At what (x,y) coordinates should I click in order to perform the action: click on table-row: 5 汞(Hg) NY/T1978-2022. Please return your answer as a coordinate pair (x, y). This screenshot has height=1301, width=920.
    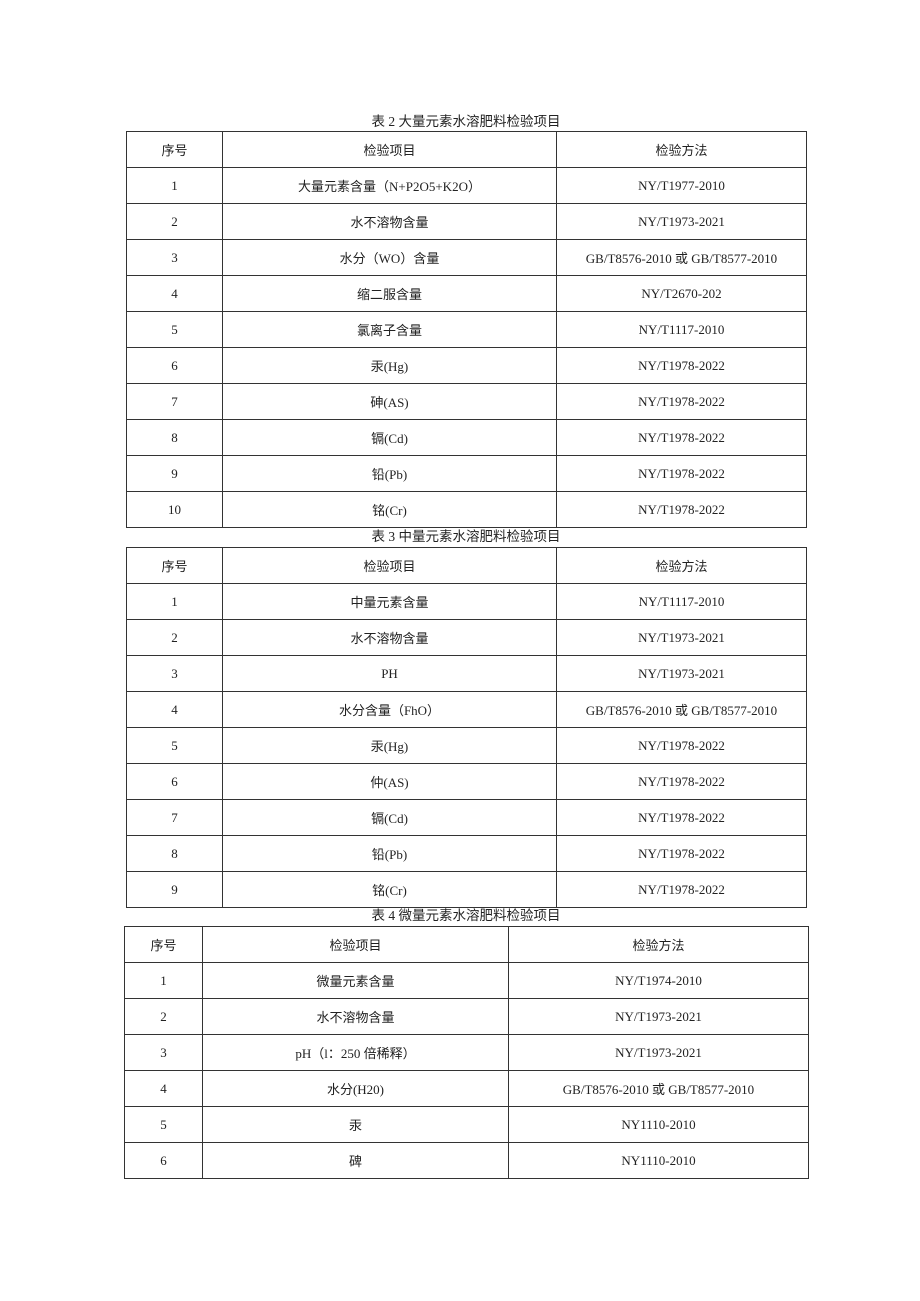
    Looking at the image, I should click on (466, 745).